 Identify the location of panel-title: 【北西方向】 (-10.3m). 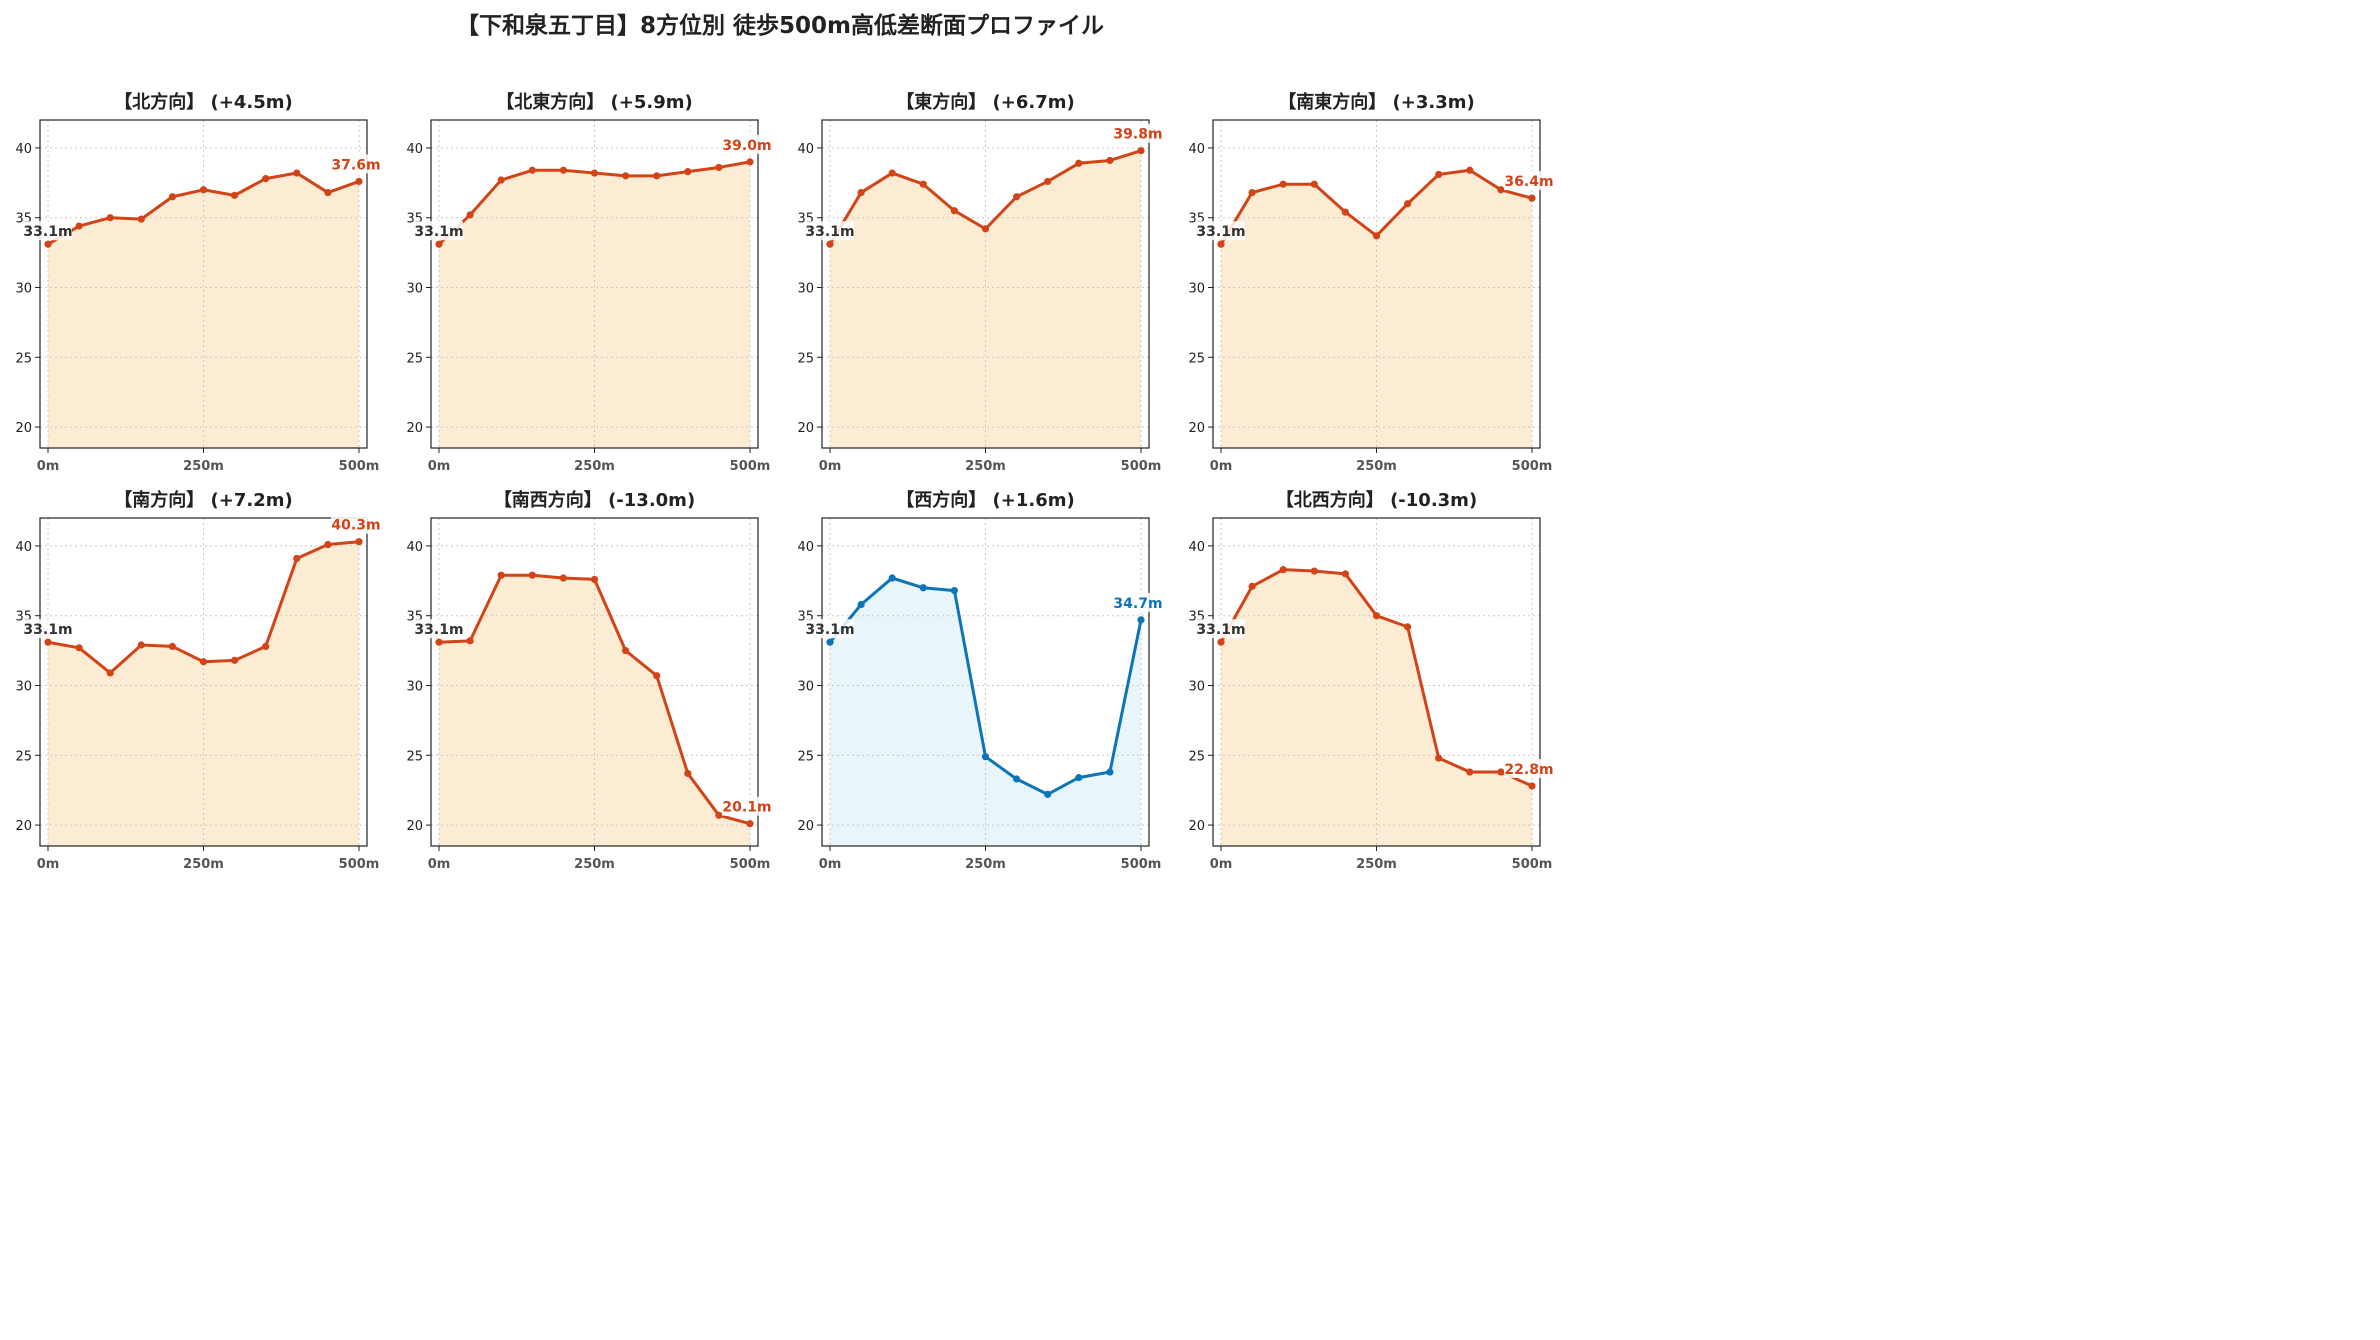
(1376, 500).